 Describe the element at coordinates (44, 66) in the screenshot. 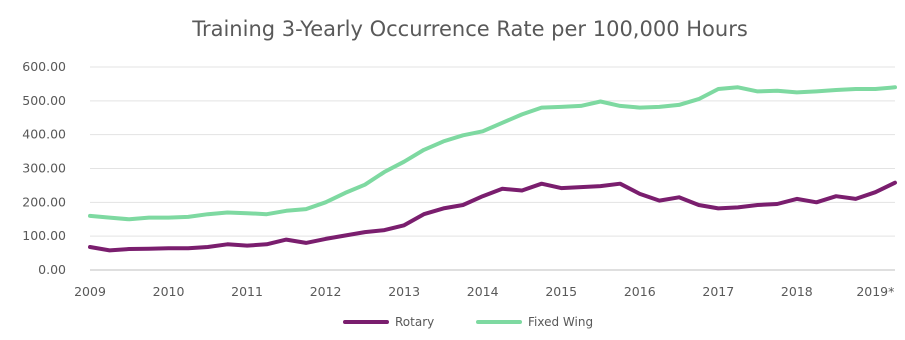

I see `y-tick-label: 600.00` at that location.